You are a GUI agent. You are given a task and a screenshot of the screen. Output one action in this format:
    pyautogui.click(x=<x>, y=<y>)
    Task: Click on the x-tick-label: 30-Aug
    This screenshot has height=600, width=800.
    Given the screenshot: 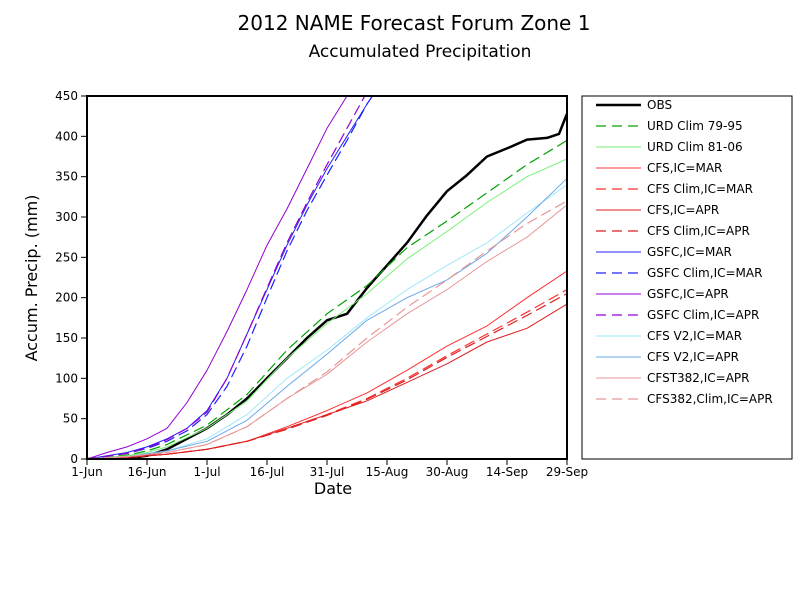 What is the action you would take?
    pyautogui.click(x=447, y=472)
    